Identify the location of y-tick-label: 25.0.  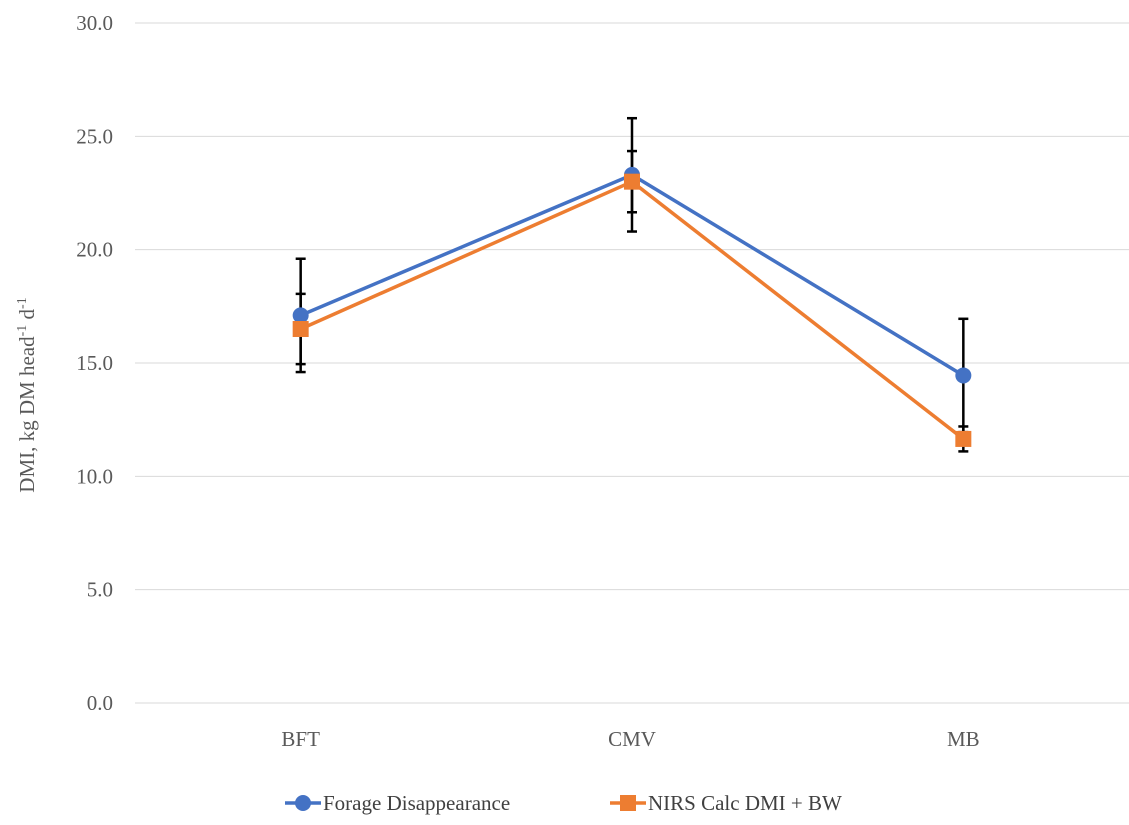
(94, 136).